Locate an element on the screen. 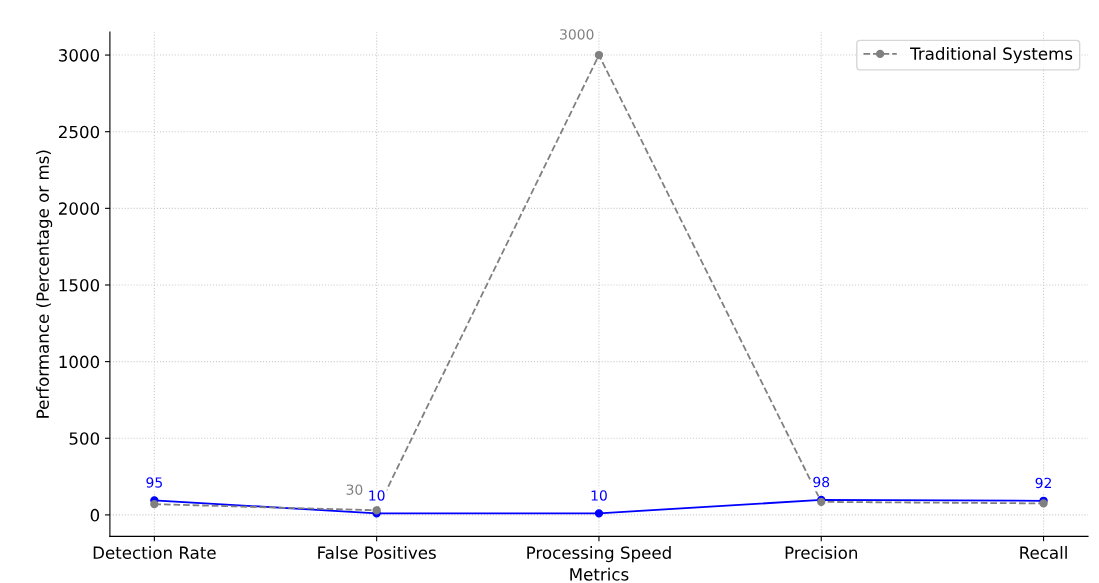 The width and height of the screenshot is (1099, 583). data-label: 30 is located at coordinates (354, 489).